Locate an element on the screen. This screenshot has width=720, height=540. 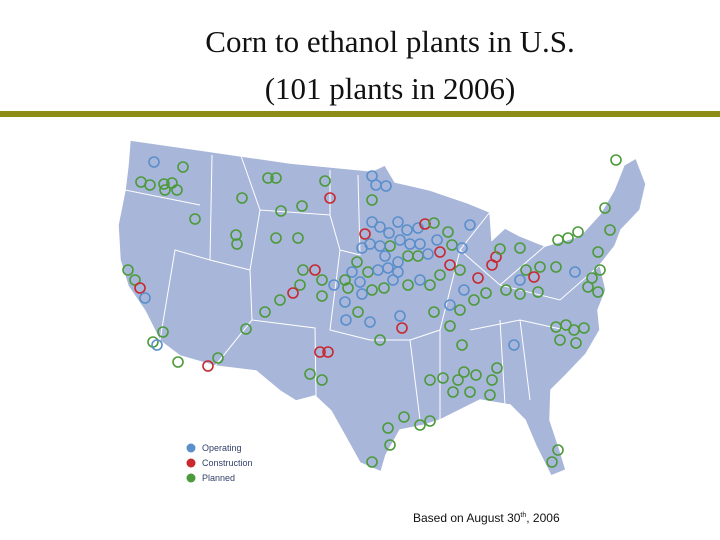
footnote-text: , 2006 is located at coordinates (543, 518).